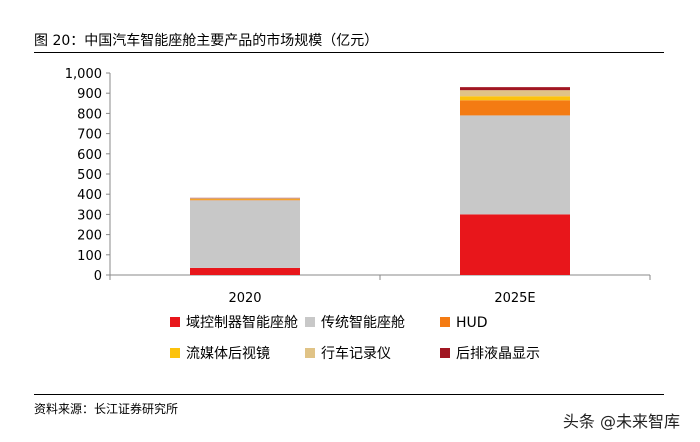 Image resolution: width=700 pixels, height=442 pixels. I want to click on x-tick-label: 2020, so click(244, 298).